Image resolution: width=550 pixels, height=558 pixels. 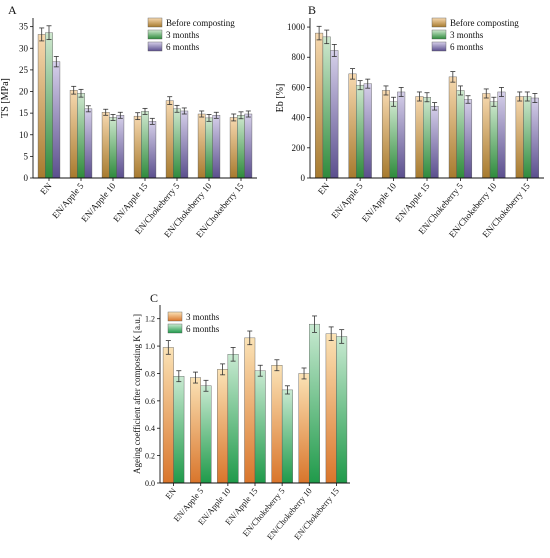 I want to click on y-tick-label: 10, so click(x=24, y=135).